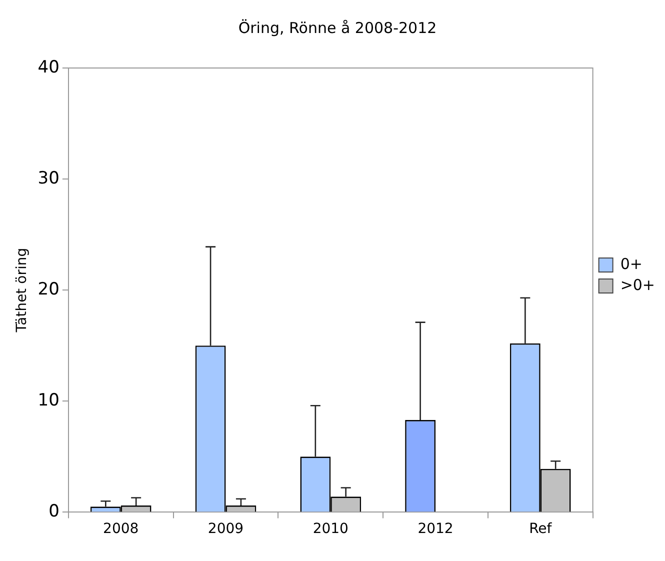 The width and height of the screenshot is (665, 561). I want to click on y-tick-label: 20, so click(49, 290).